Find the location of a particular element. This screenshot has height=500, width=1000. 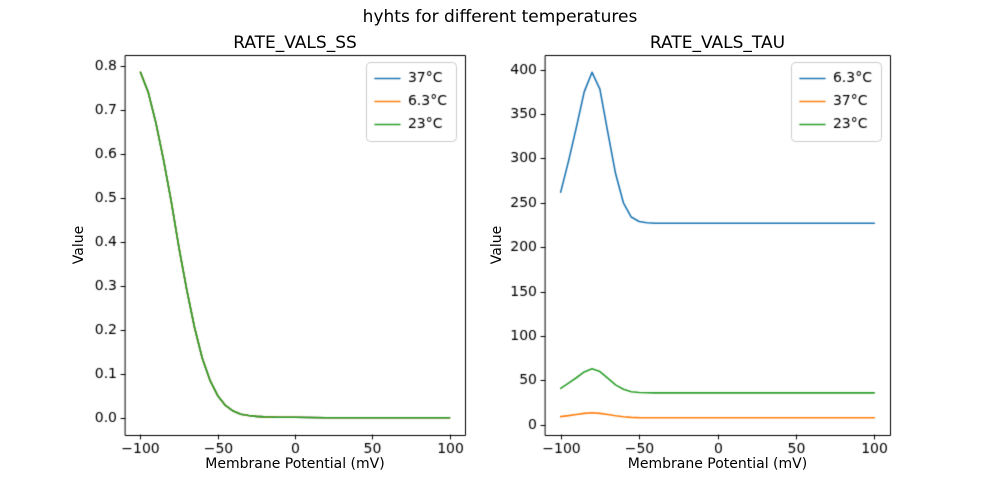

x-axis-label-ss: Membrane Potential (mV) is located at coordinates (295, 464).